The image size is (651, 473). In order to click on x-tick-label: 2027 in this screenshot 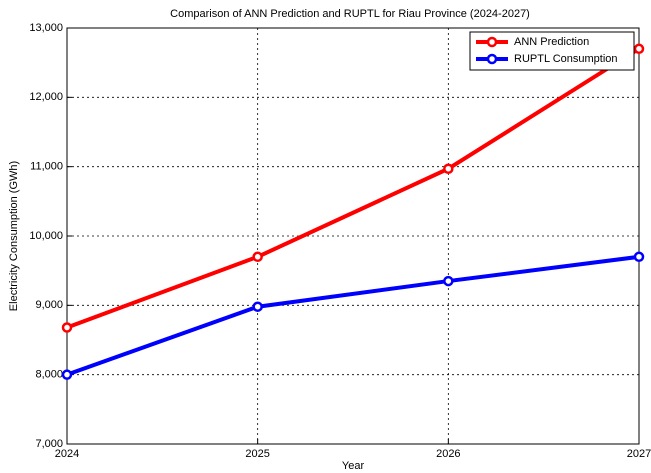, I will do `click(639, 454)`.